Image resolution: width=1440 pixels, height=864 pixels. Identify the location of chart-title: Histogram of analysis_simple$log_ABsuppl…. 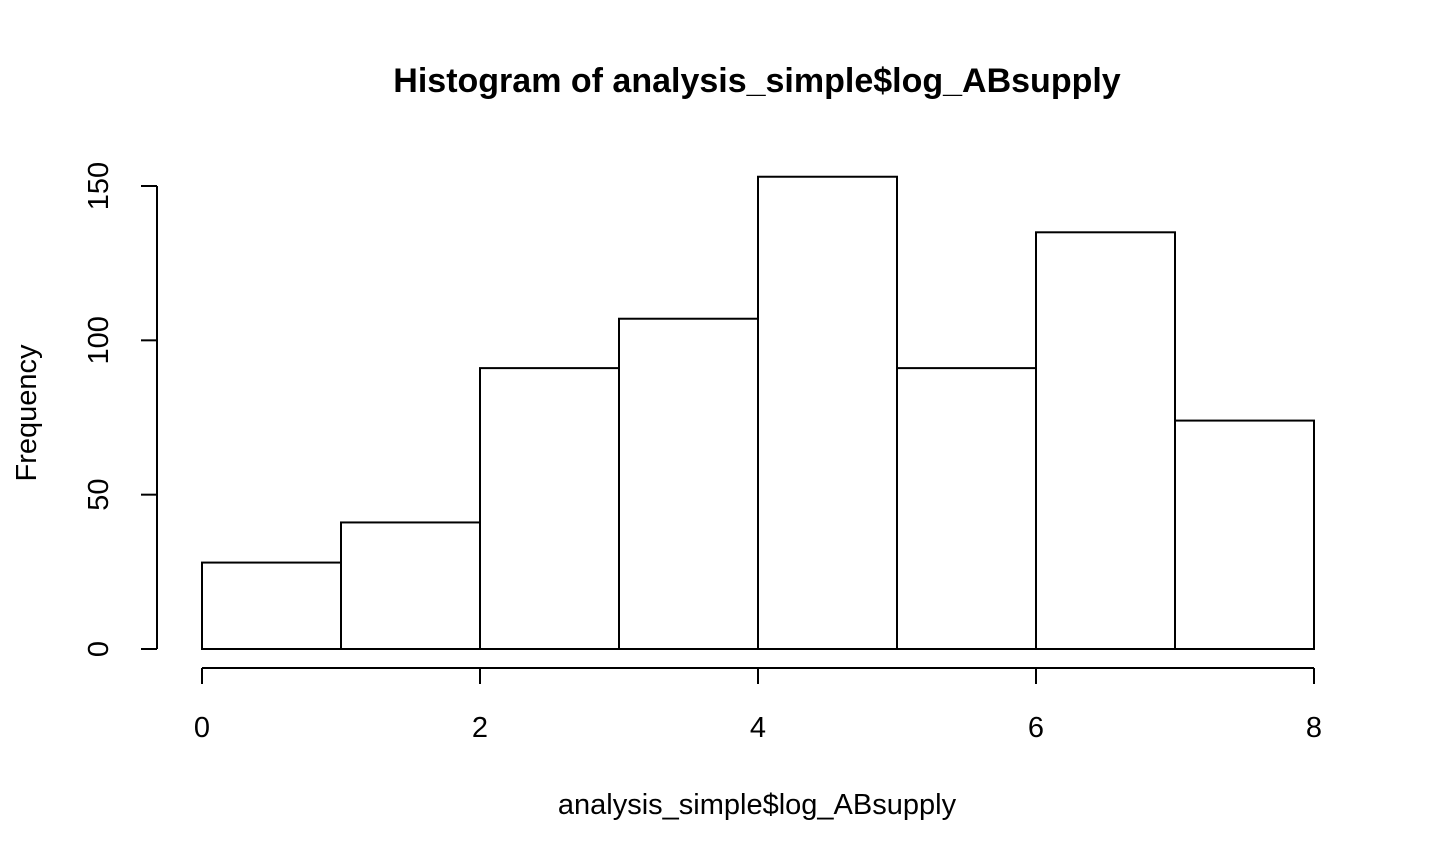
(757, 81).